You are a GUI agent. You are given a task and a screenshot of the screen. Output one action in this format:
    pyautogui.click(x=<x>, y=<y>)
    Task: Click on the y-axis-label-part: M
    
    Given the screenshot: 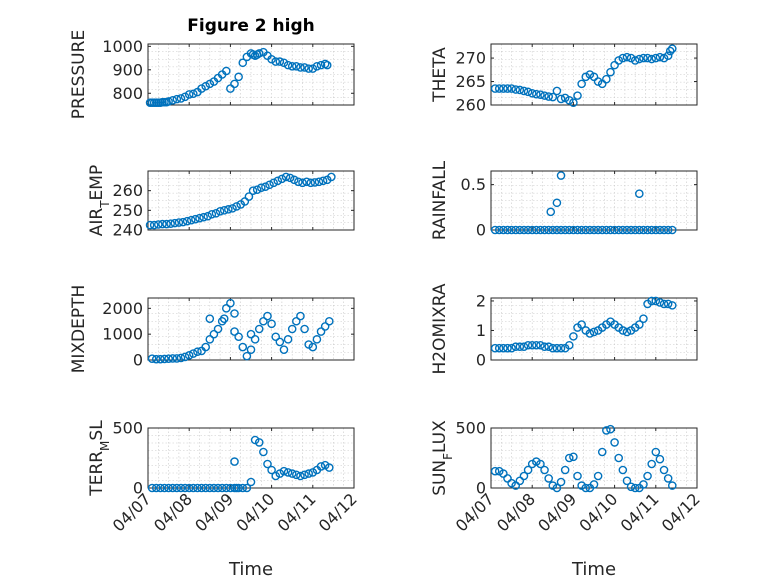 What is the action you would take?
    pyautogui.click(x=105, y=446)
    